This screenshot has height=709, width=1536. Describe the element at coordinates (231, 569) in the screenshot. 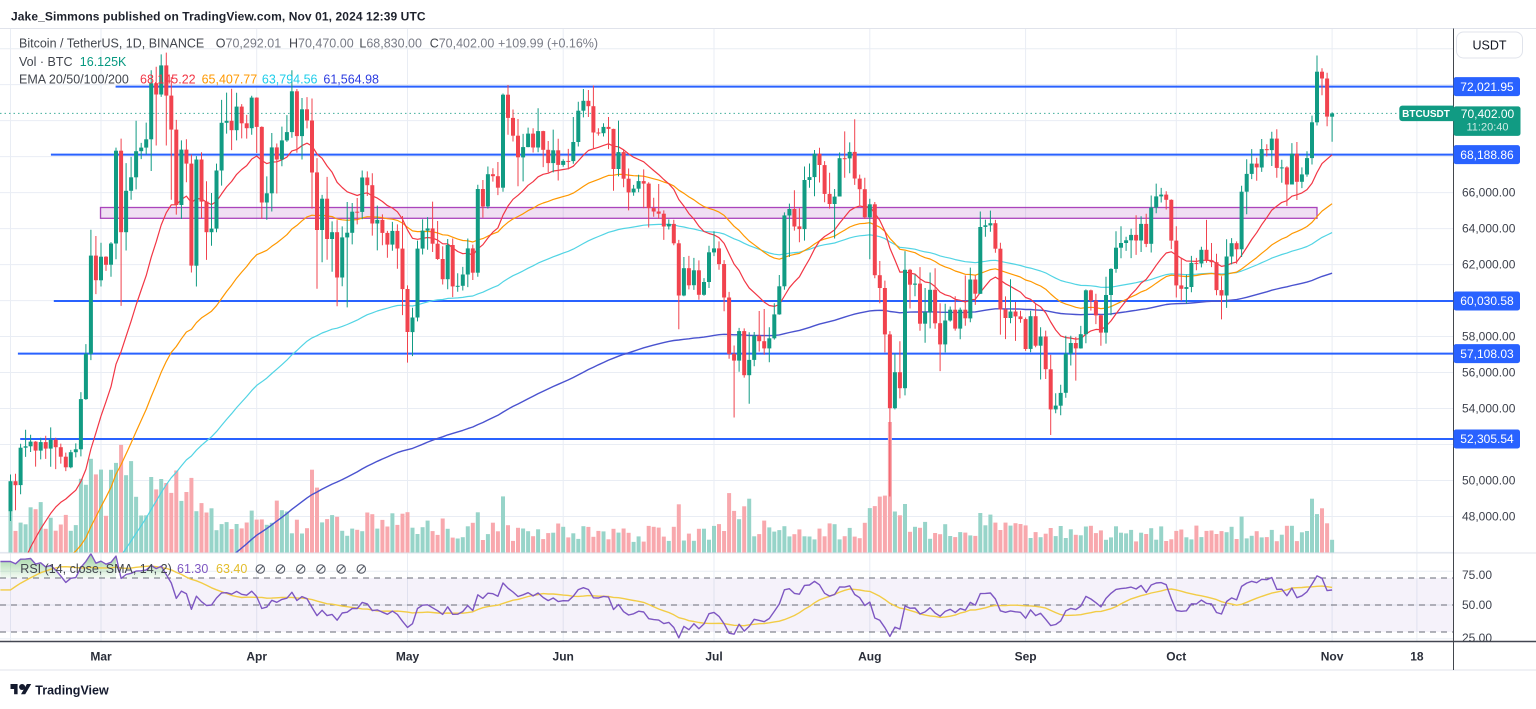

I see `svg-text: 63.40` at that location.